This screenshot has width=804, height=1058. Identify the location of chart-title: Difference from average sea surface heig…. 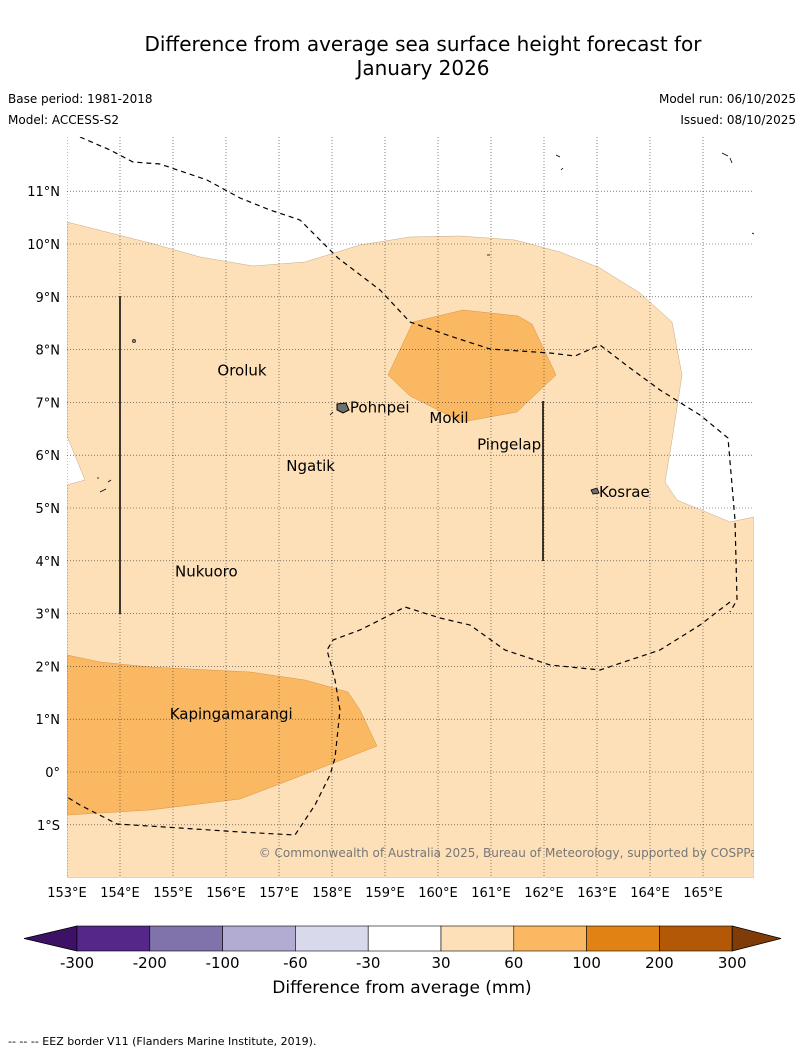
(402, 56).